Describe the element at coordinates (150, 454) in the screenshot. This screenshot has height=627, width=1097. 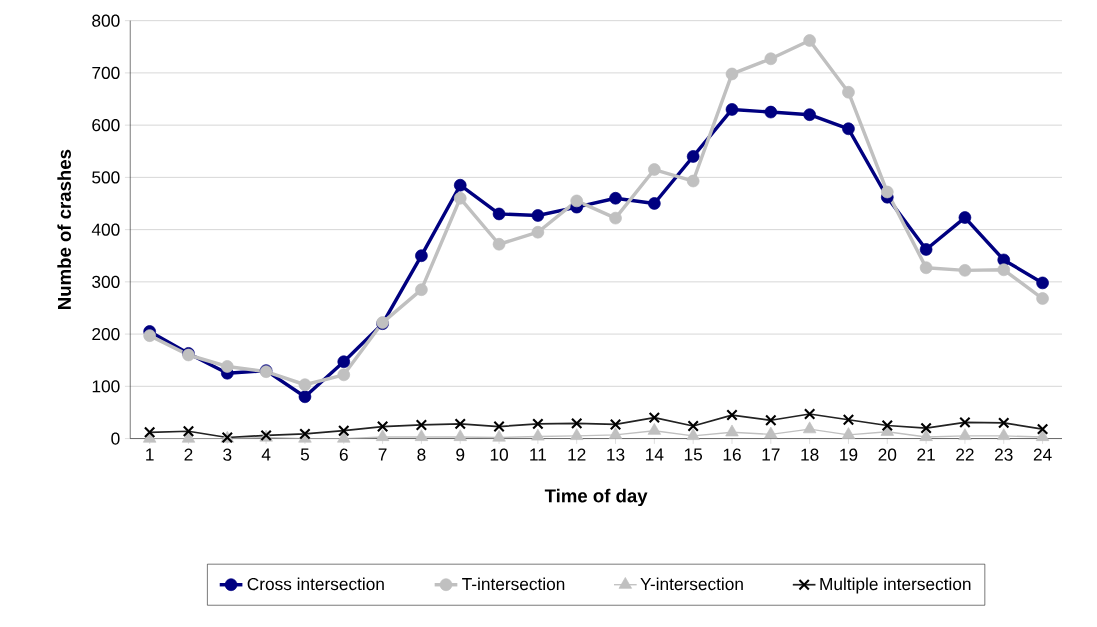
I see `x-tick-label: 1` at that location.